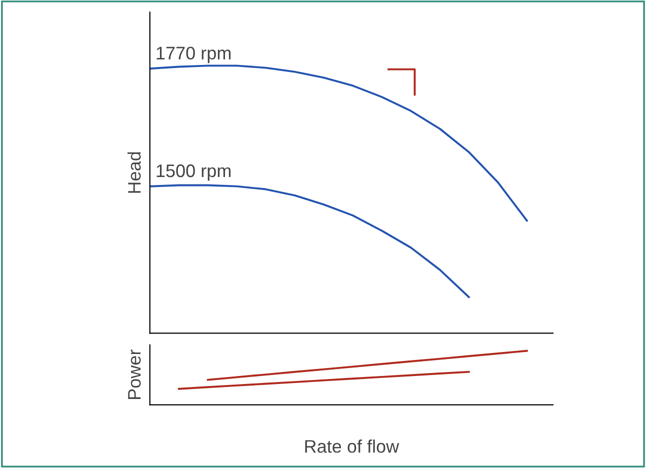 The height and width of the screenshot is (468, 646). What do you see at coordinates (193, 172) in the screenshot?
I see `series-label: 1500 rpm` at bounding box center [193, 172].